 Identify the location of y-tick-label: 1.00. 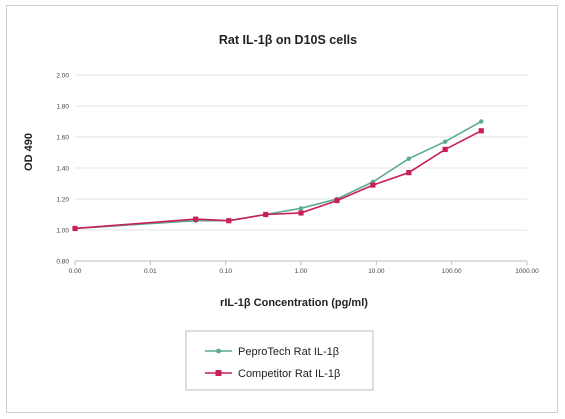
(62, 231).